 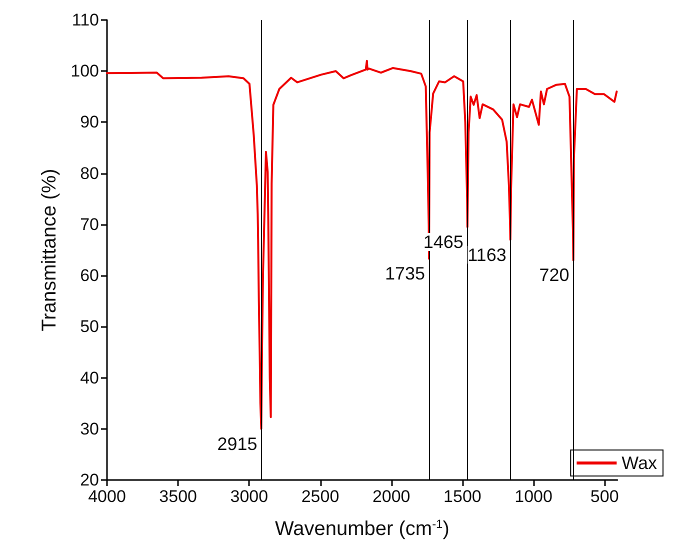 I want to click on y-tick-label: 20, so click(x=89, y=480).